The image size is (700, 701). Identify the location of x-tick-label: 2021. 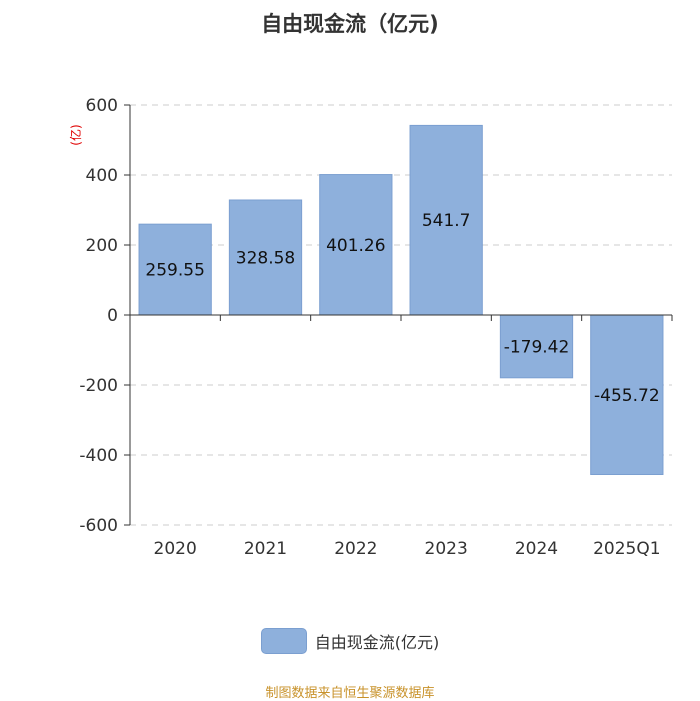
(265, 549).